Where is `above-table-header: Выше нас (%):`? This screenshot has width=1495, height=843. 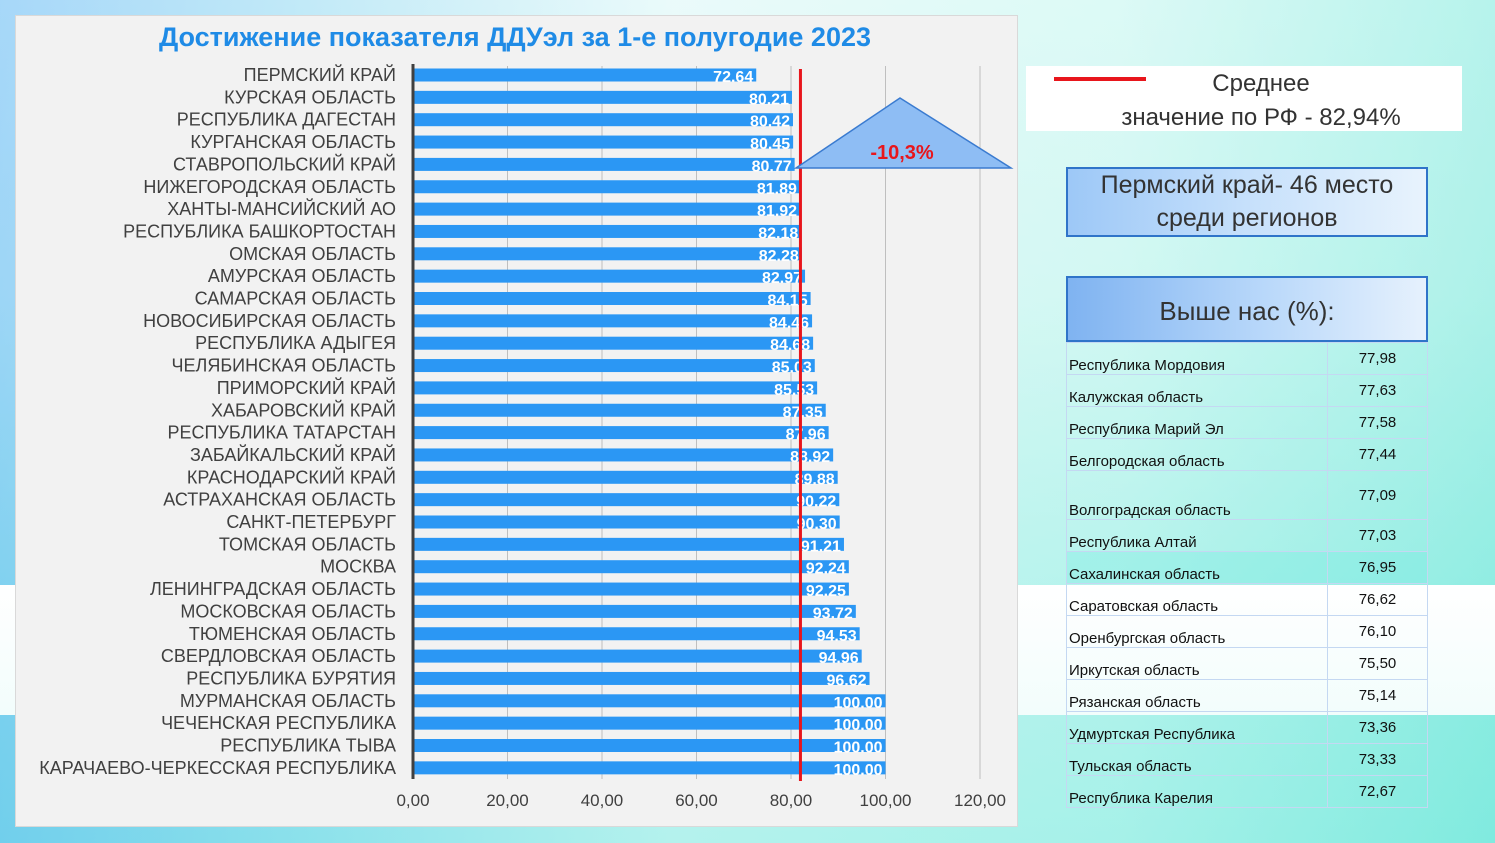 above-table-header: Выше нас (%): is located at coordinates (1247, 309).